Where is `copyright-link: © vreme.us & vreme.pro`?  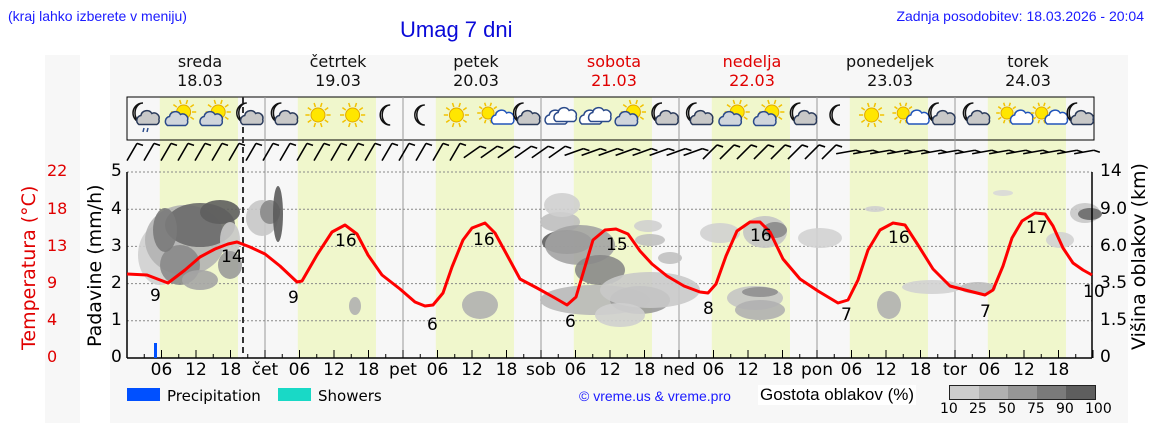
copyright-link: © vreme.us & vreme.pro is located at coordinates (655, 396).